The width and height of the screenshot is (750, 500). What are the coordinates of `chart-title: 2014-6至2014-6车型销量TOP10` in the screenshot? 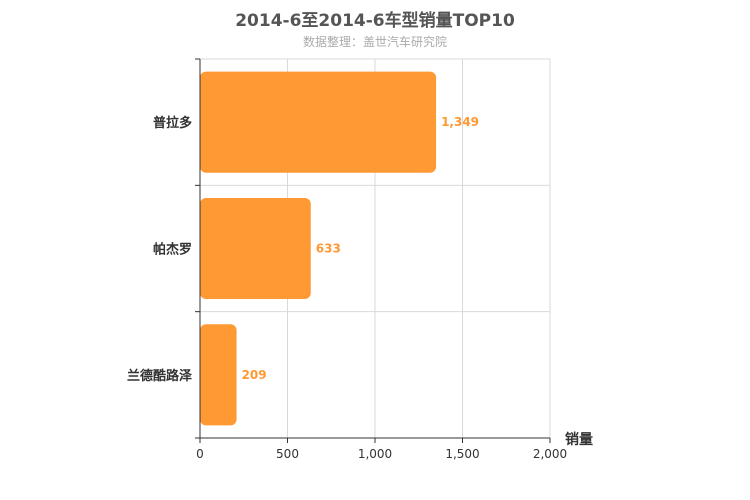 It's located at (375, 21).